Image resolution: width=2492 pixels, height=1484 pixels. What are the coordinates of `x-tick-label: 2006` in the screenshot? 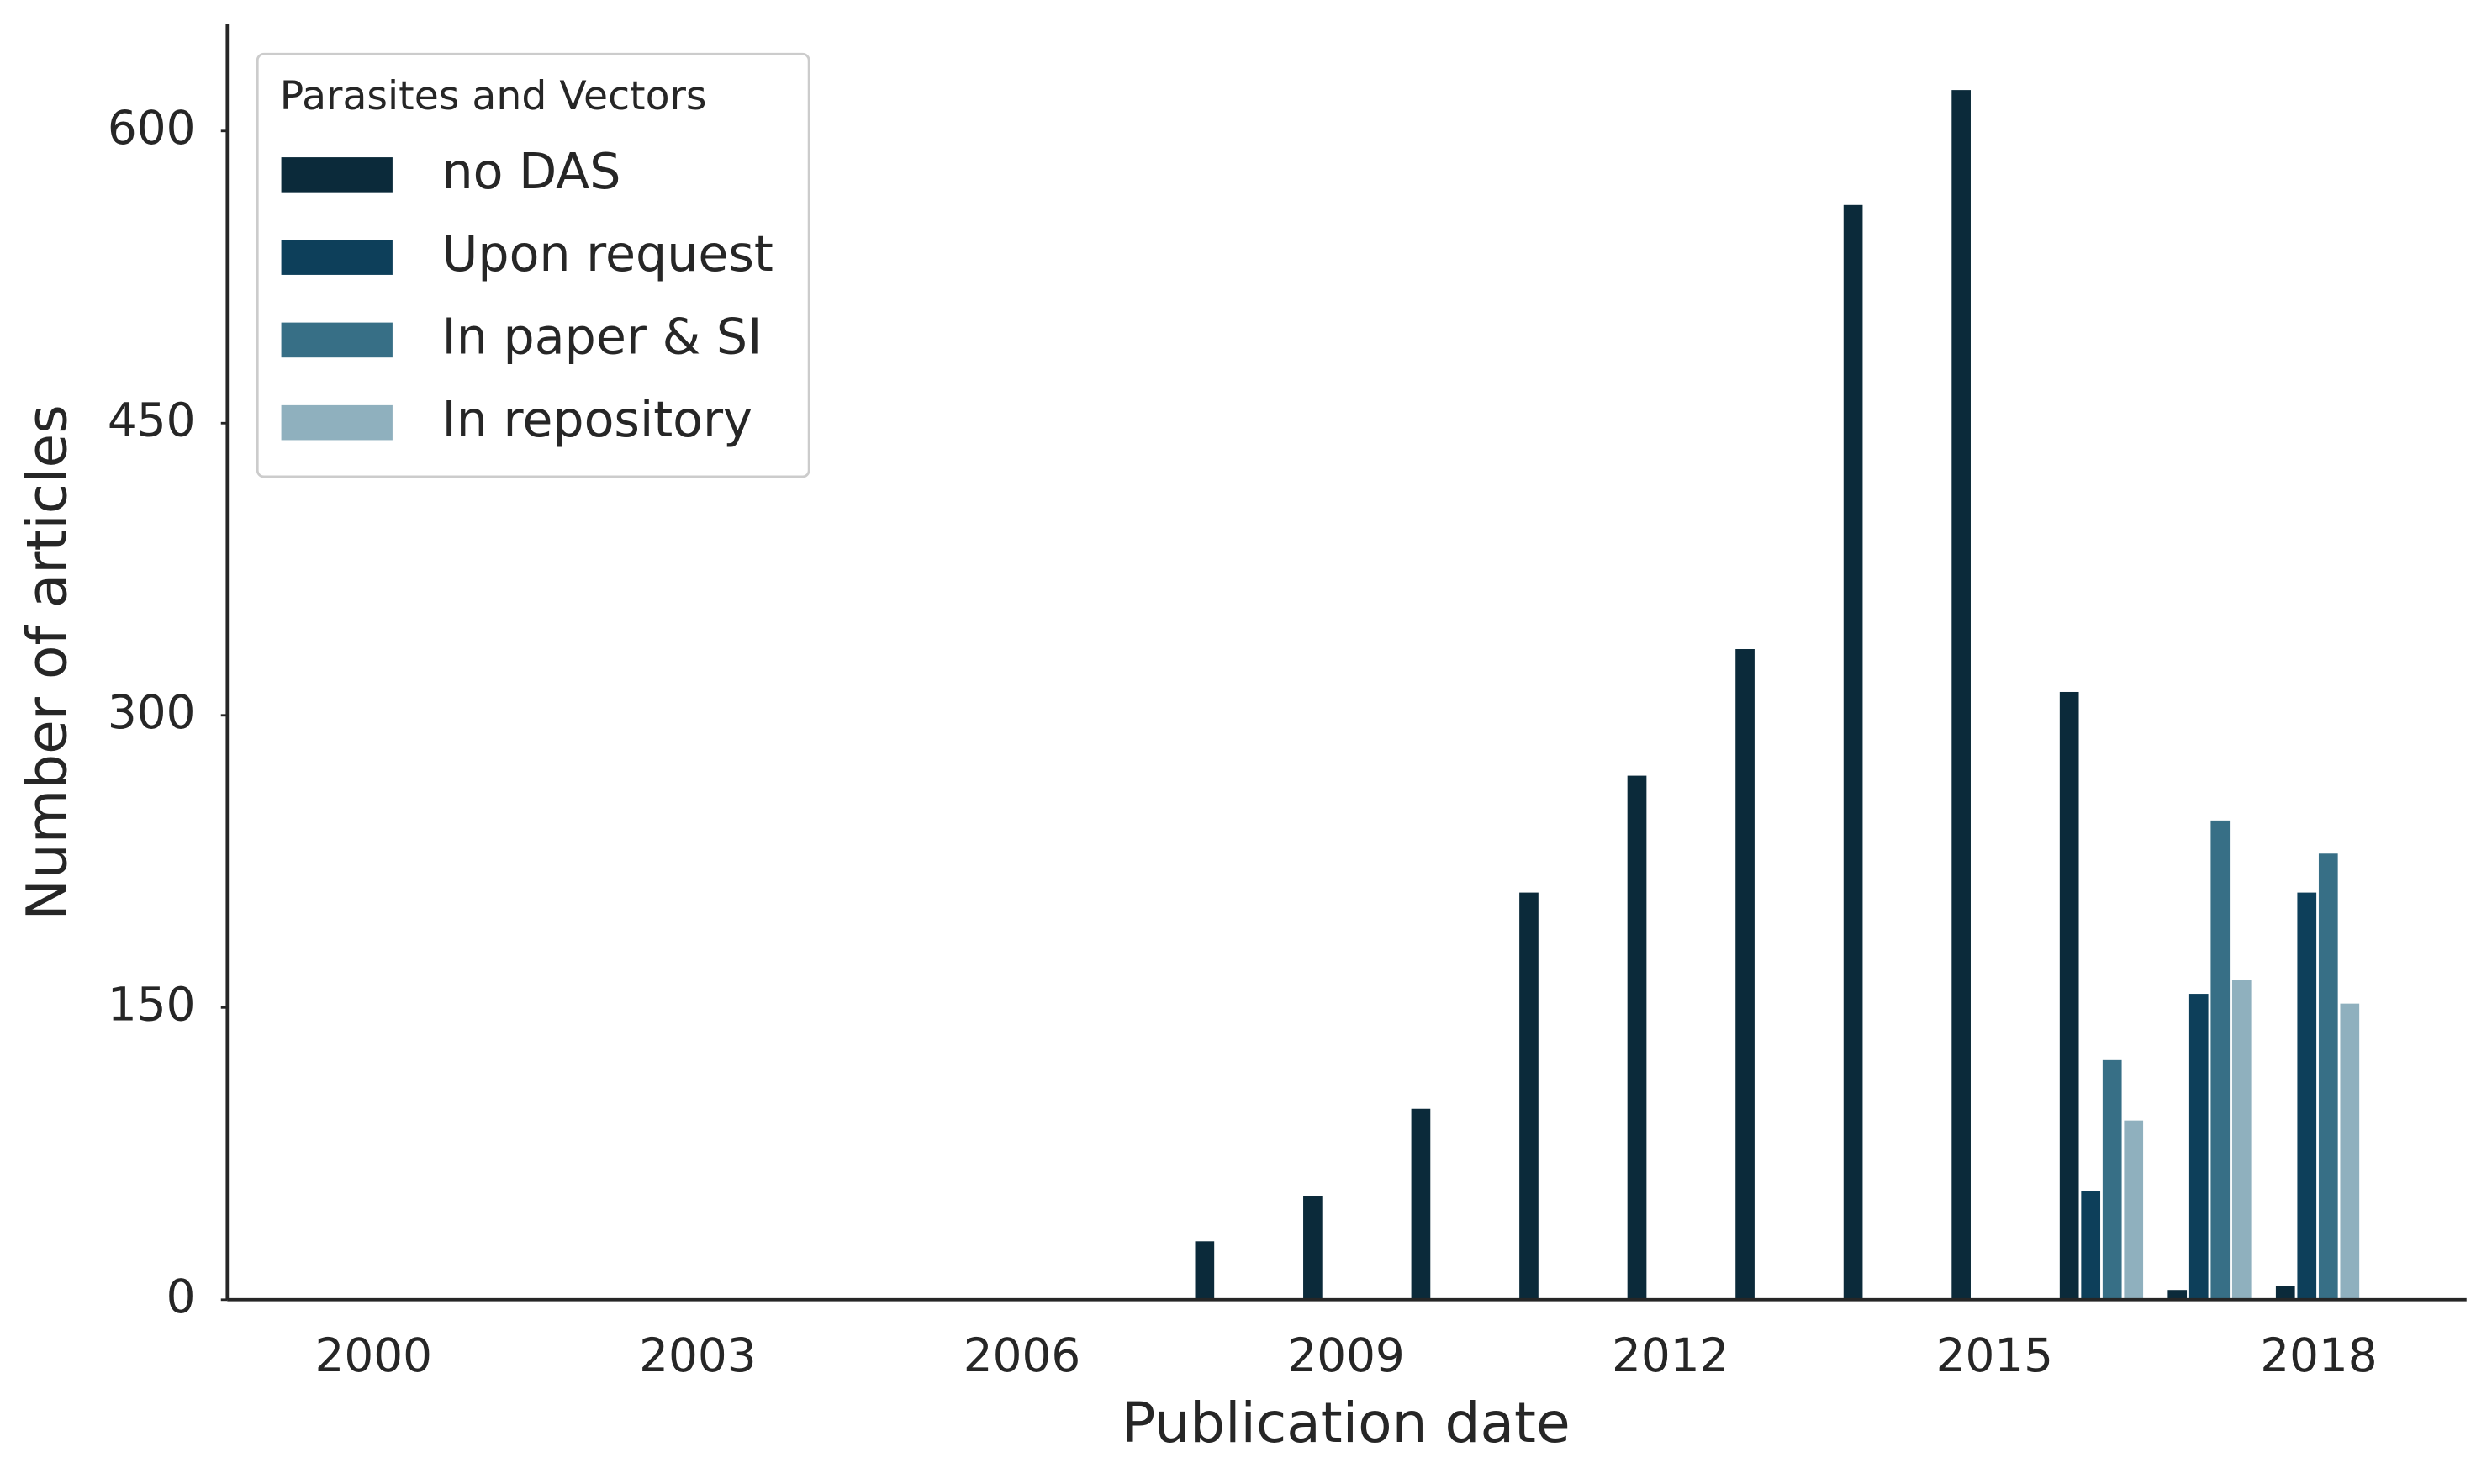 It's located at (1022, 1355).